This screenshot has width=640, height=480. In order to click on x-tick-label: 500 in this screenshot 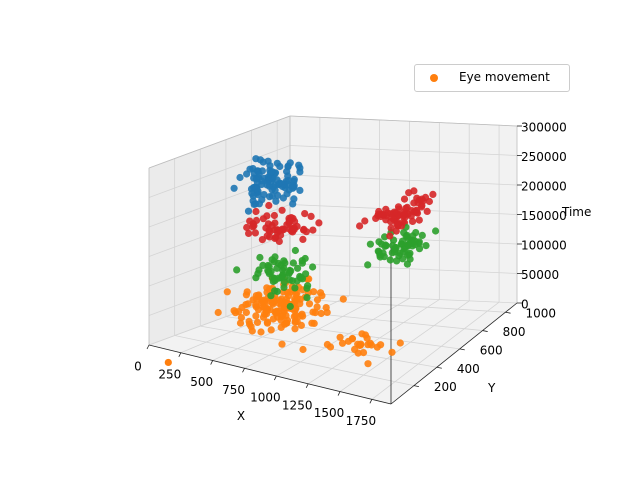, I will do `click(201, 382)`.